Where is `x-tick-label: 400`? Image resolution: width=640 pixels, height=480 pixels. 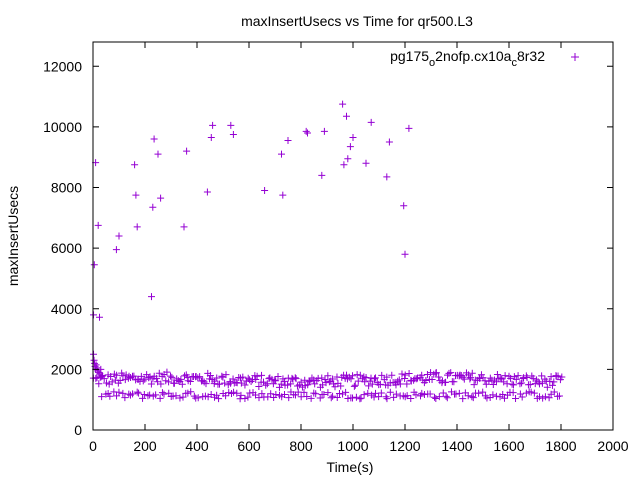 x-tick-label: 400 is located at coordinates (197, 446).